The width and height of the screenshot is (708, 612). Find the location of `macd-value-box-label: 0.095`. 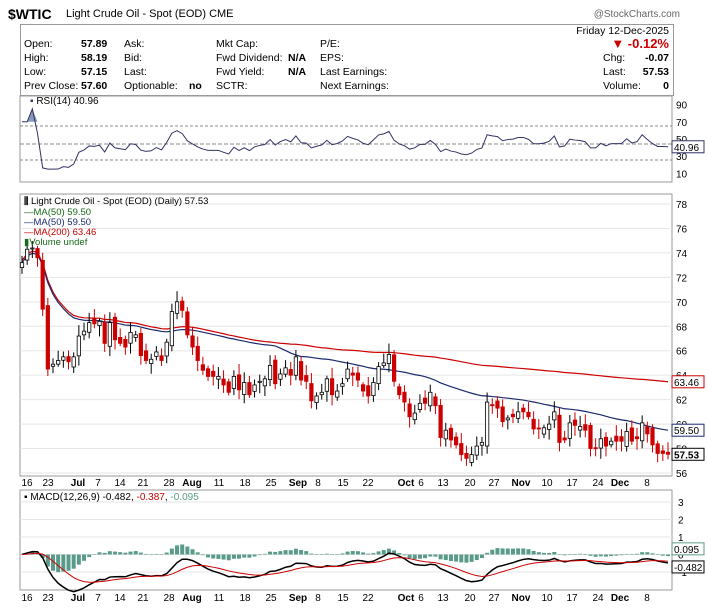

macd-value-box-label: 0.095 is located at coordinates (686, 550).